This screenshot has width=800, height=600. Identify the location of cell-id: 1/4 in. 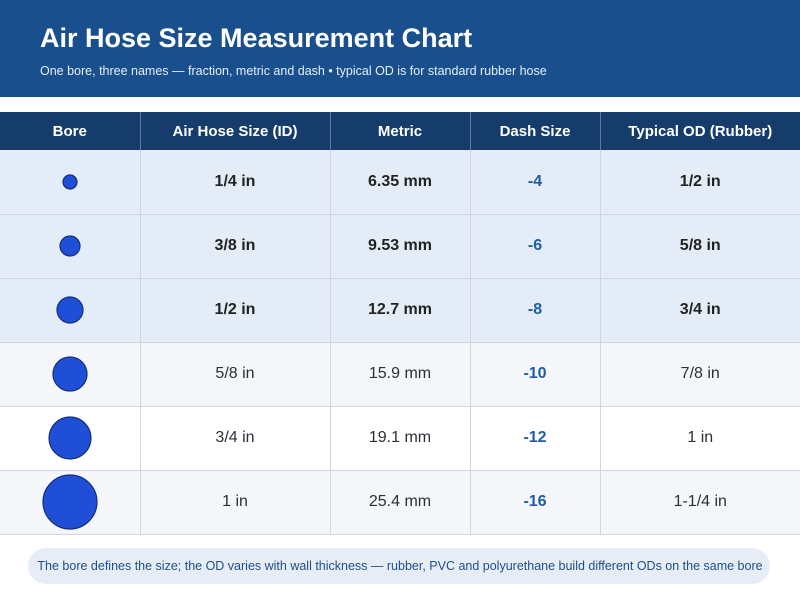
(235, 182).